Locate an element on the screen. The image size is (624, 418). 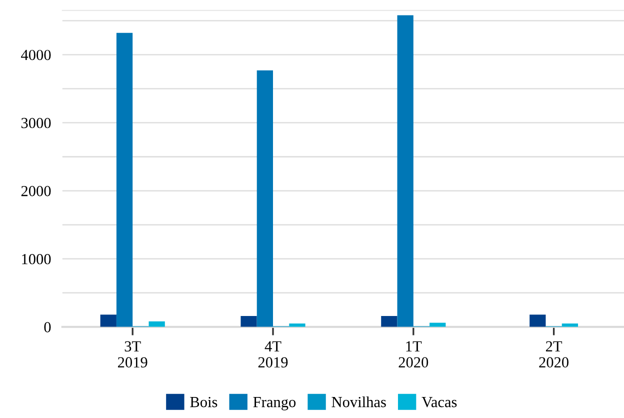
legend-label: Bois is located at coordinates (204, 402).